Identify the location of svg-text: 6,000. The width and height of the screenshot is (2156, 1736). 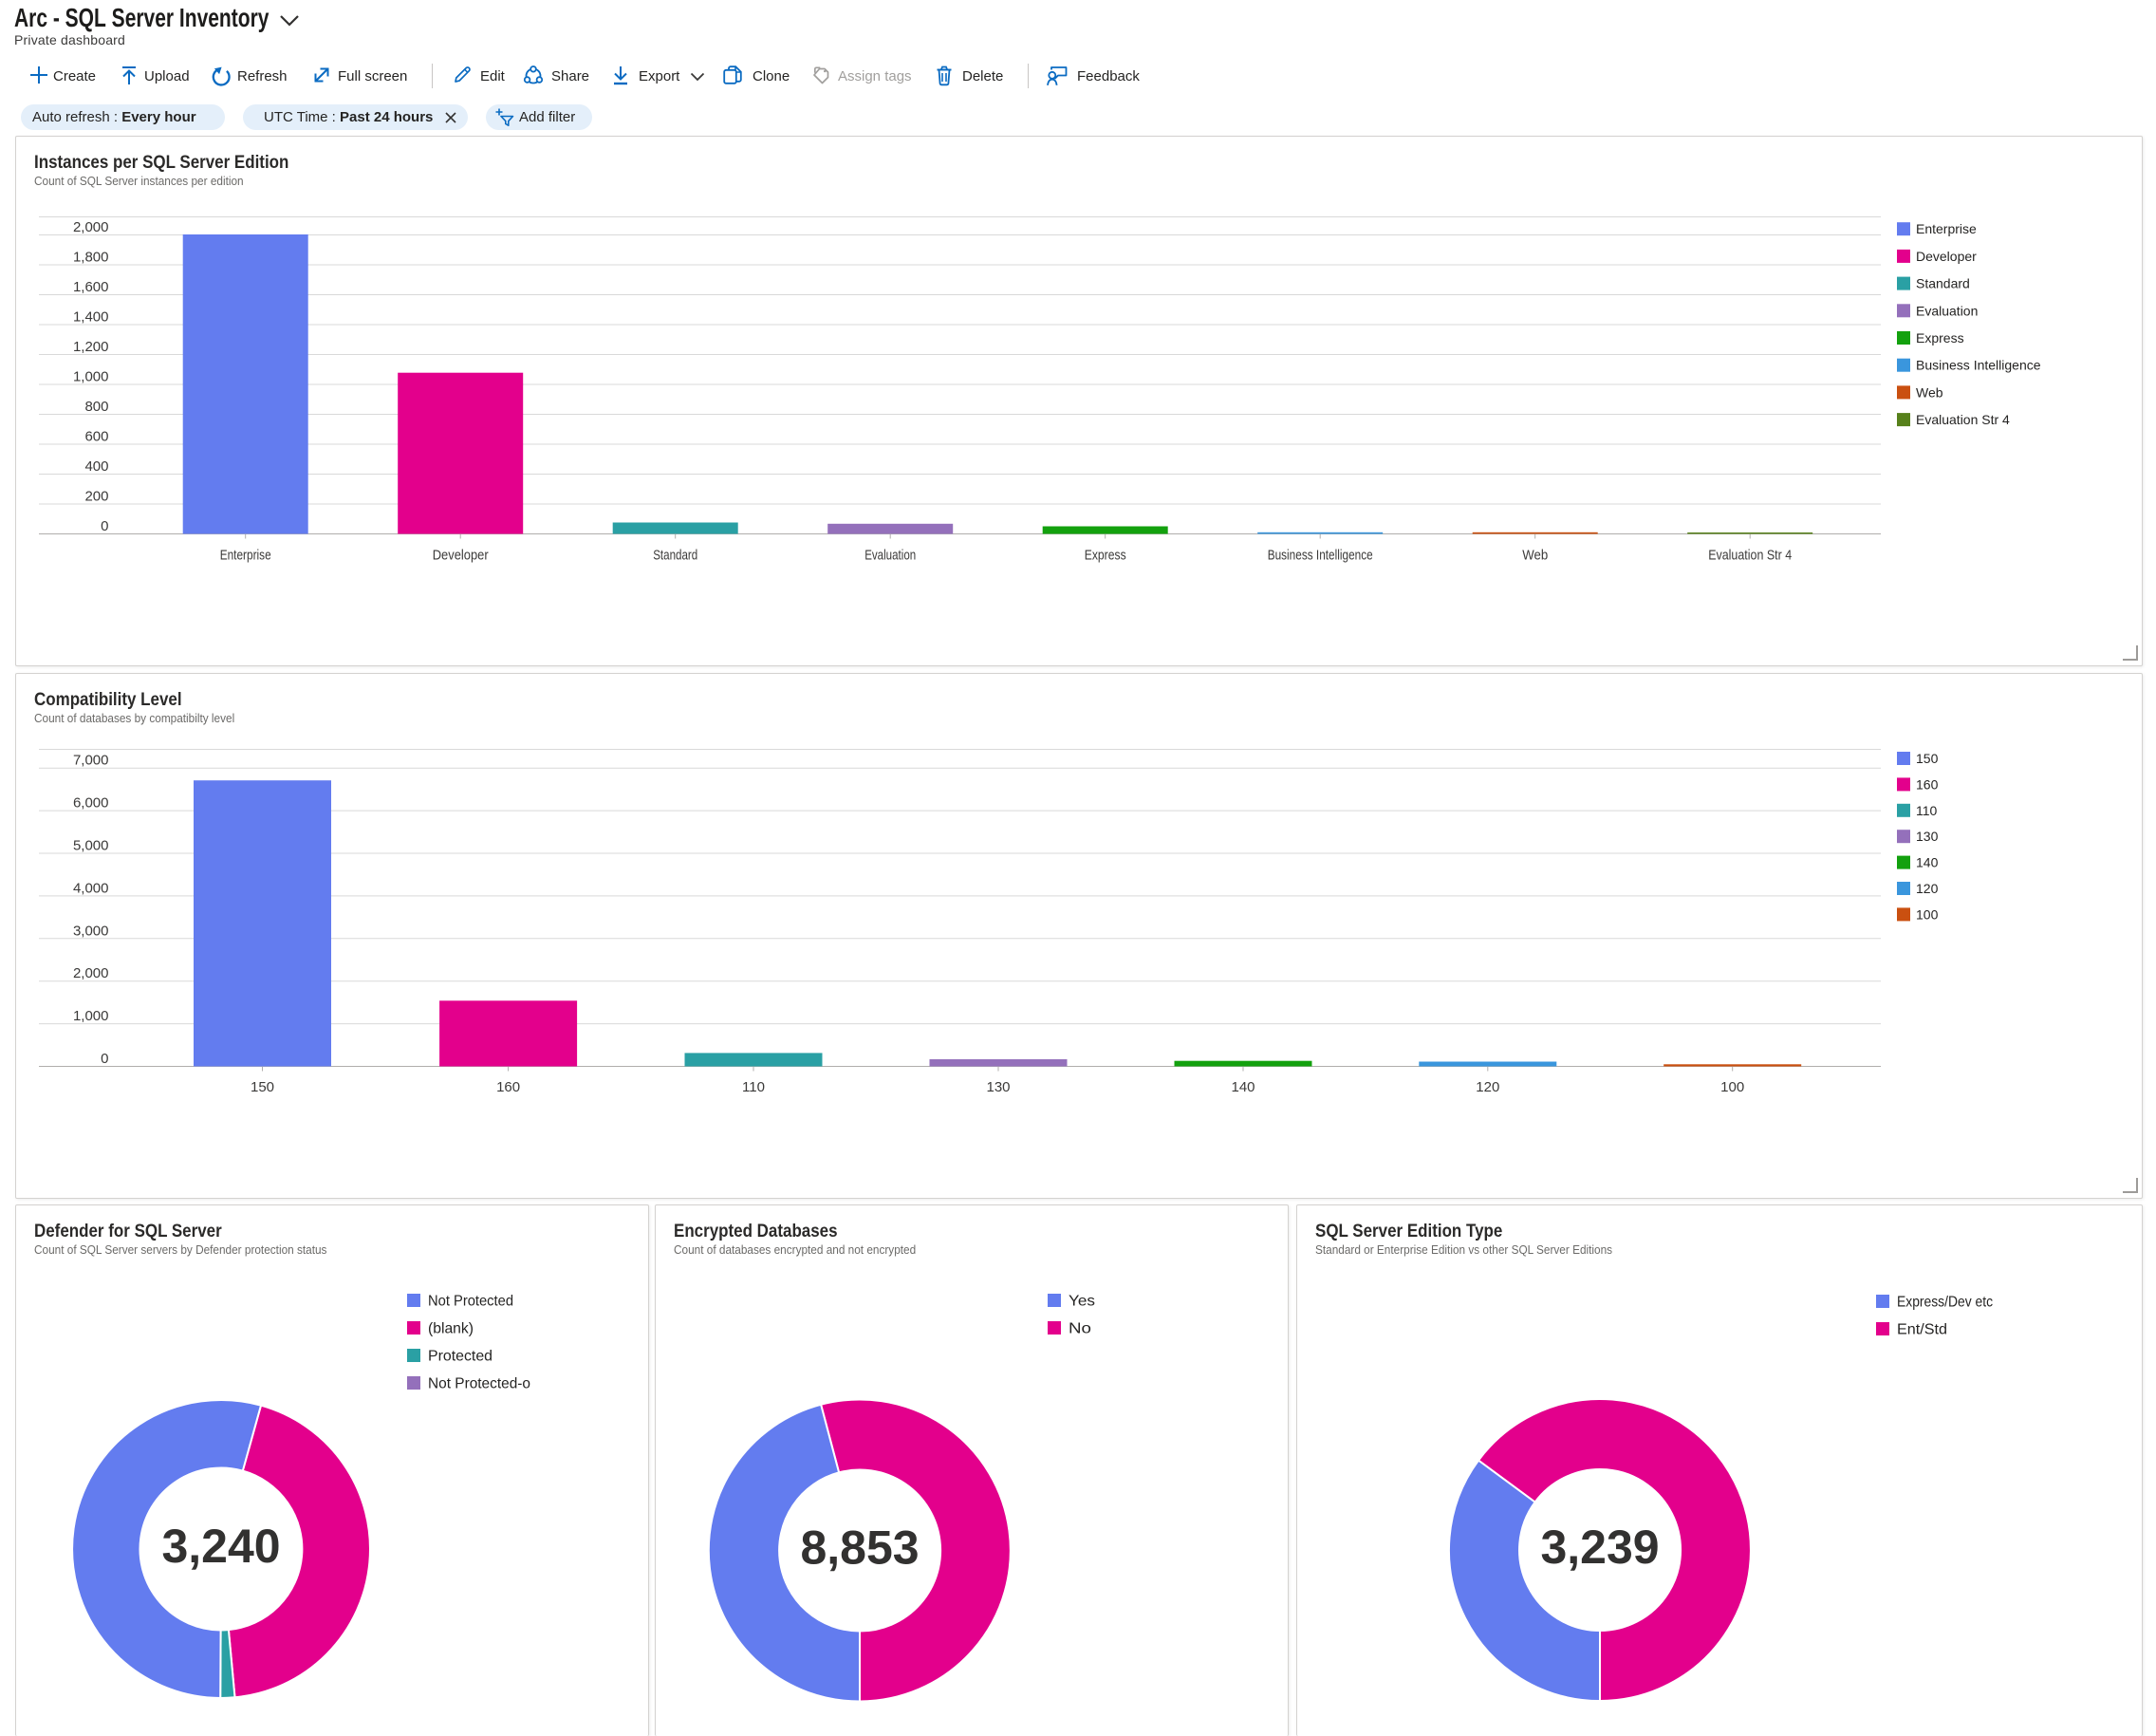
(91, 803).